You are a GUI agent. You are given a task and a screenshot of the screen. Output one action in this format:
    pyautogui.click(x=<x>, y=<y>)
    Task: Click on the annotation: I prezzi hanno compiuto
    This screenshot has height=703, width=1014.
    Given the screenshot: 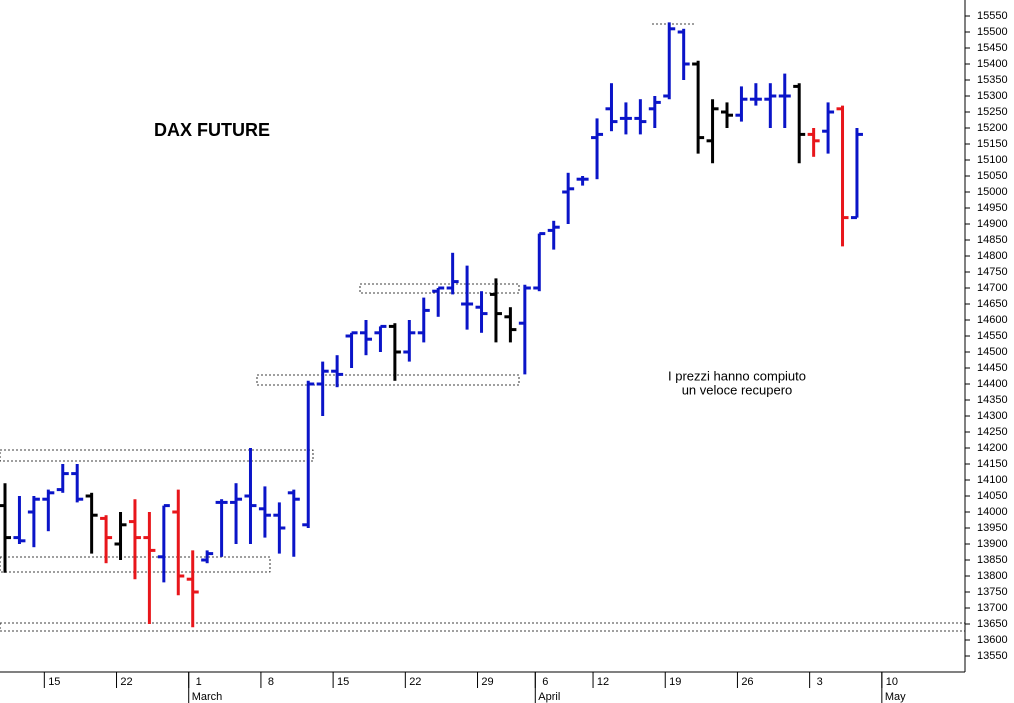 What is the action you would take?
    pyautogui.click(x=737, y=375)
    